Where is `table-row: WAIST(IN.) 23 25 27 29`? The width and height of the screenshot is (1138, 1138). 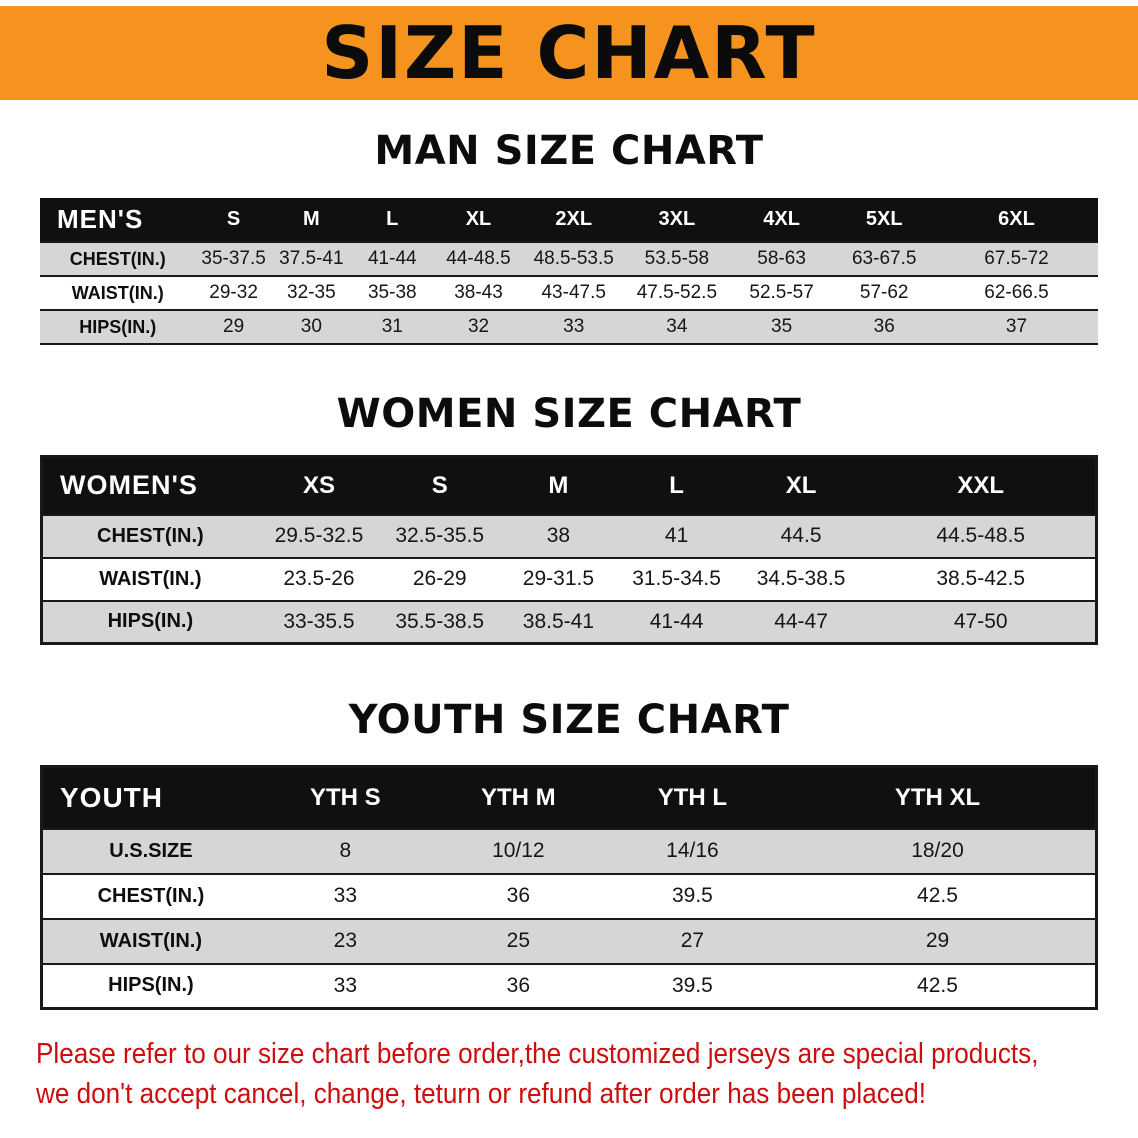
table-row: WAIST(IN.) 23 25 27 29 is located at coordinates (569, 941).